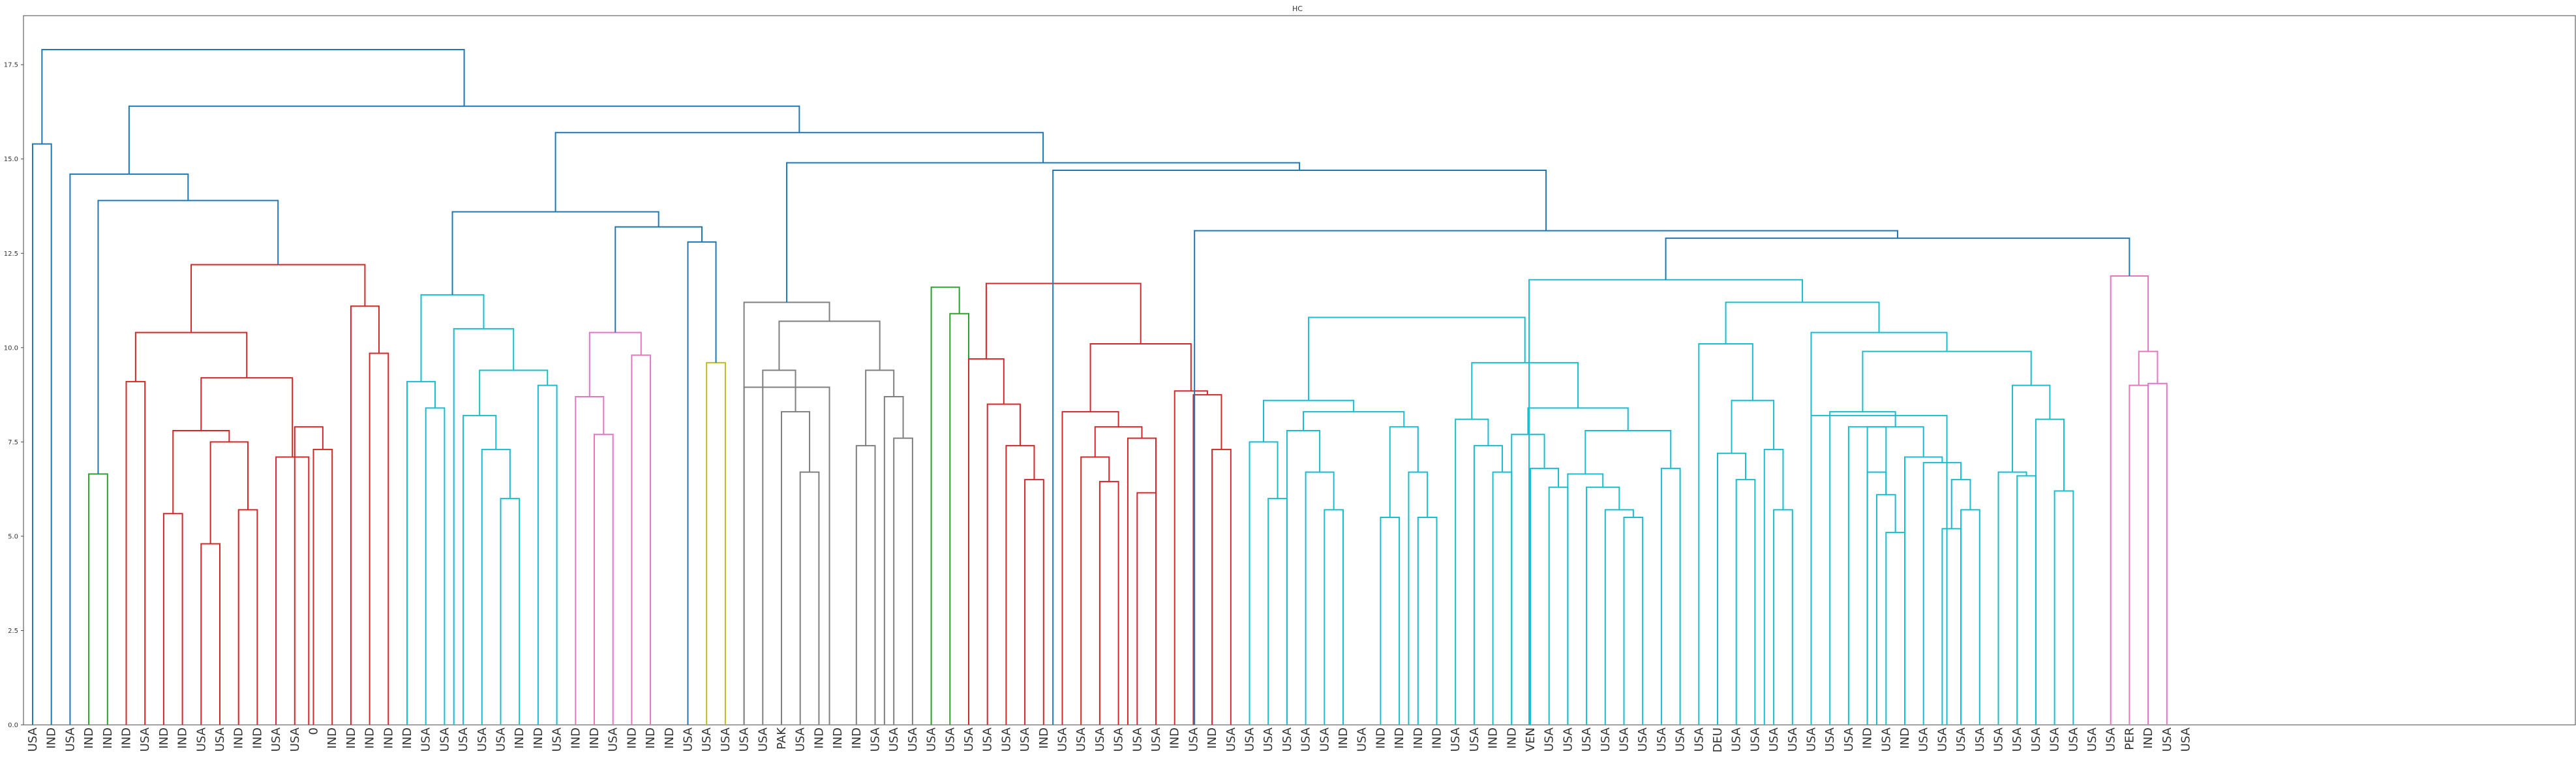 The height and width of the screenshot is (764, 2576). What do you see at coordinates (13, 536) in the screenshot?
I see `y-tick-label: 5.0` at bounding box center [13, 536].